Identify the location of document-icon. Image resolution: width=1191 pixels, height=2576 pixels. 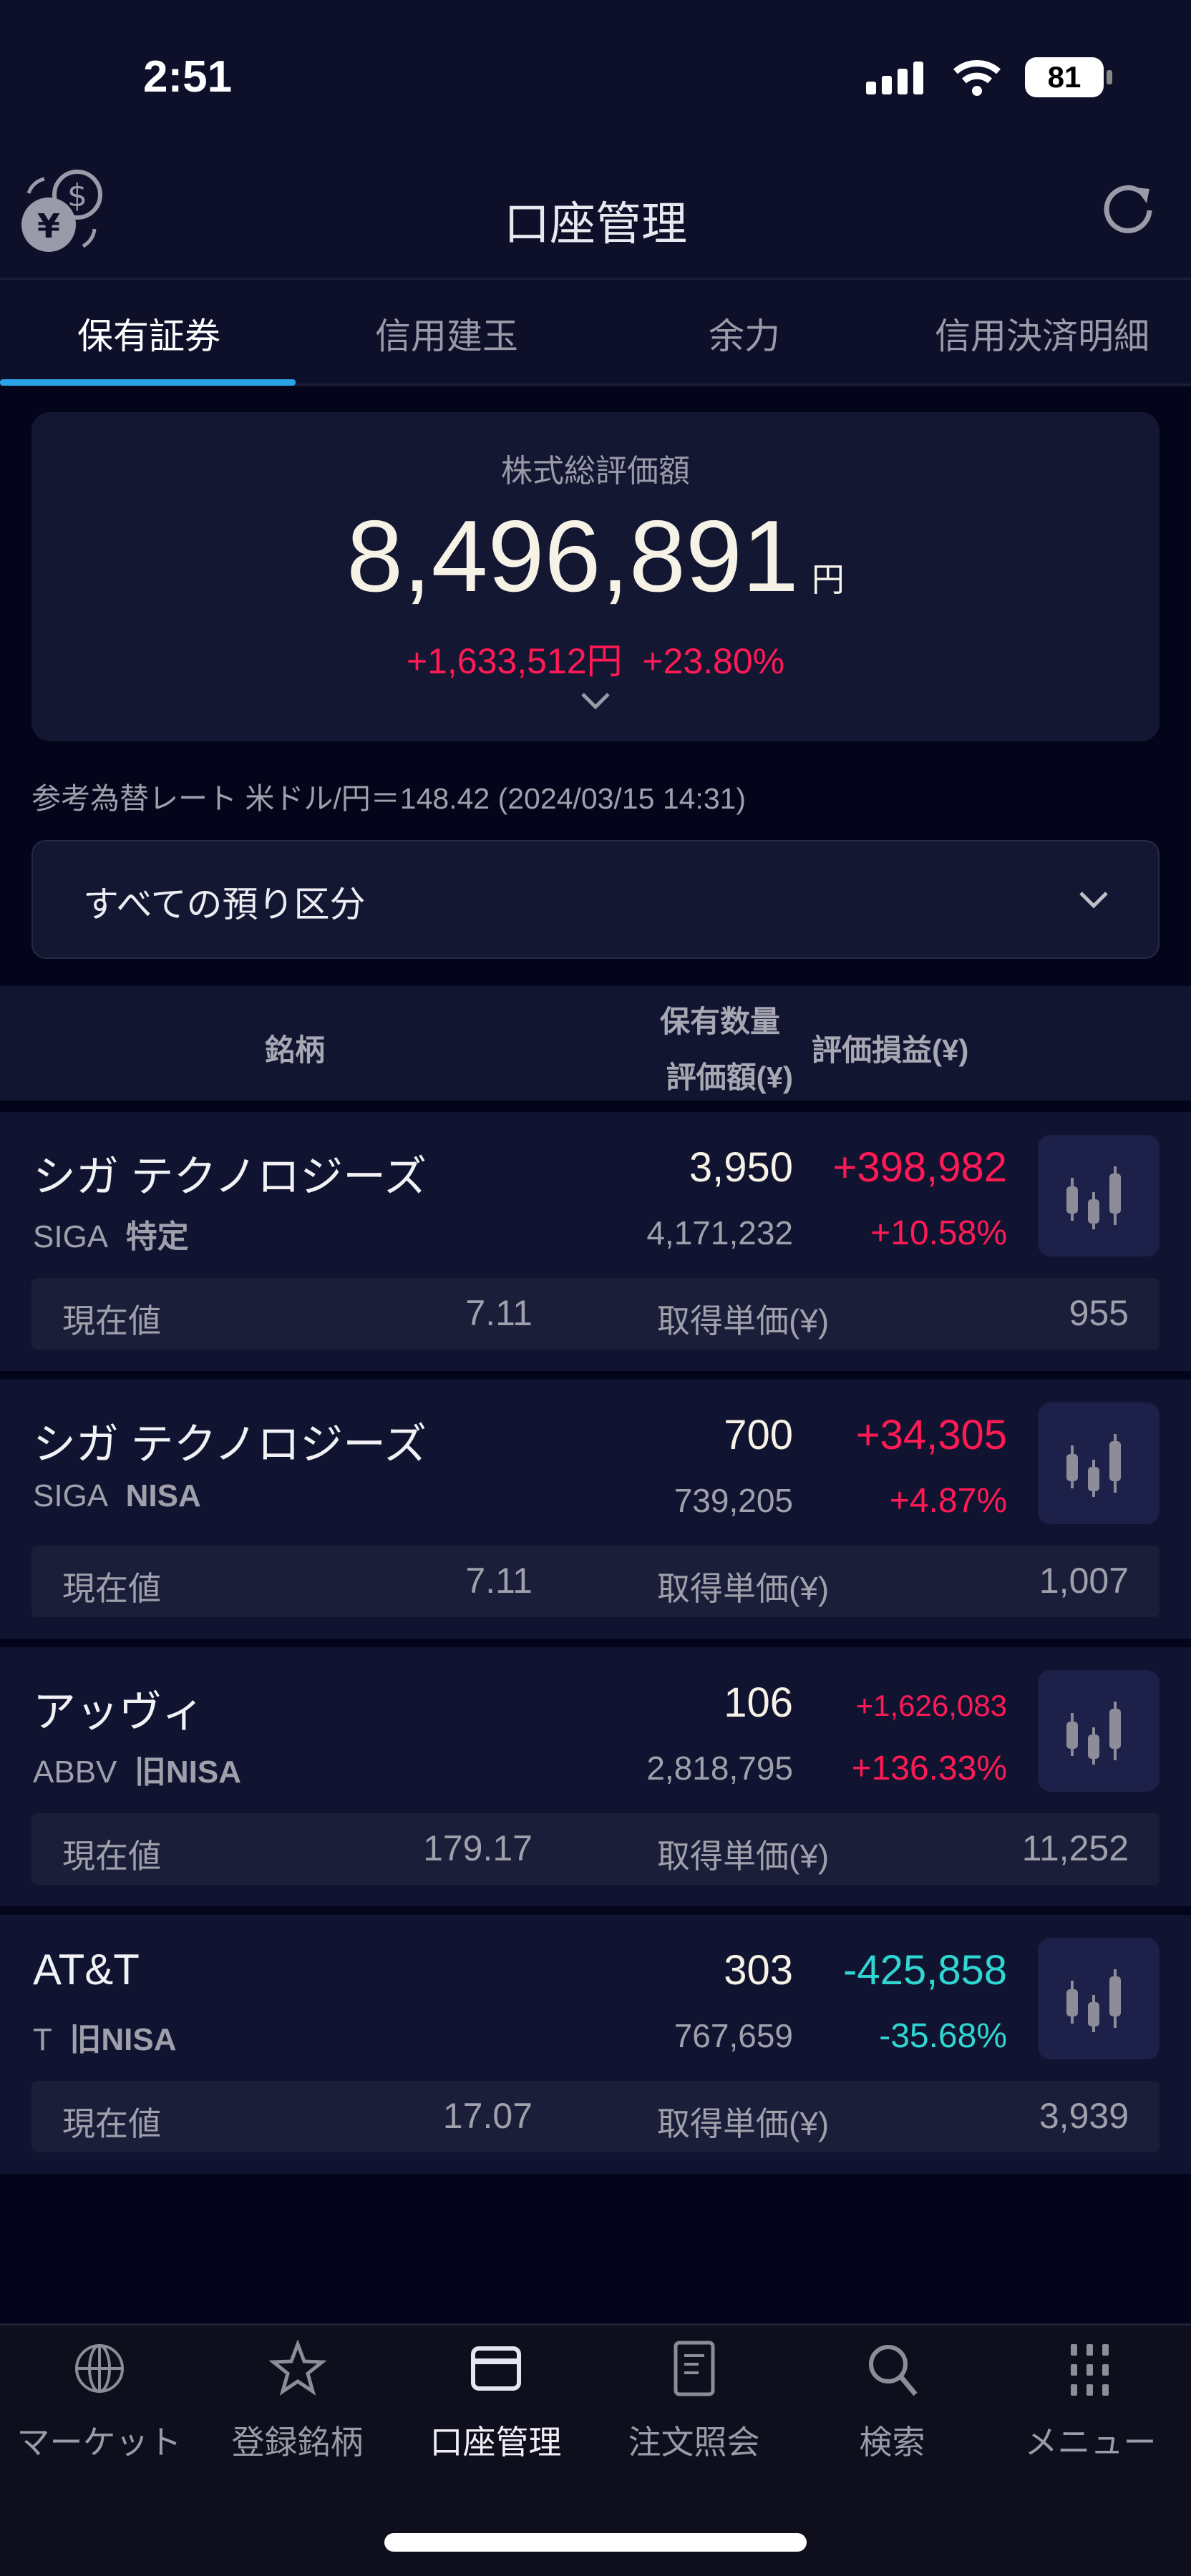
(694, 2370).